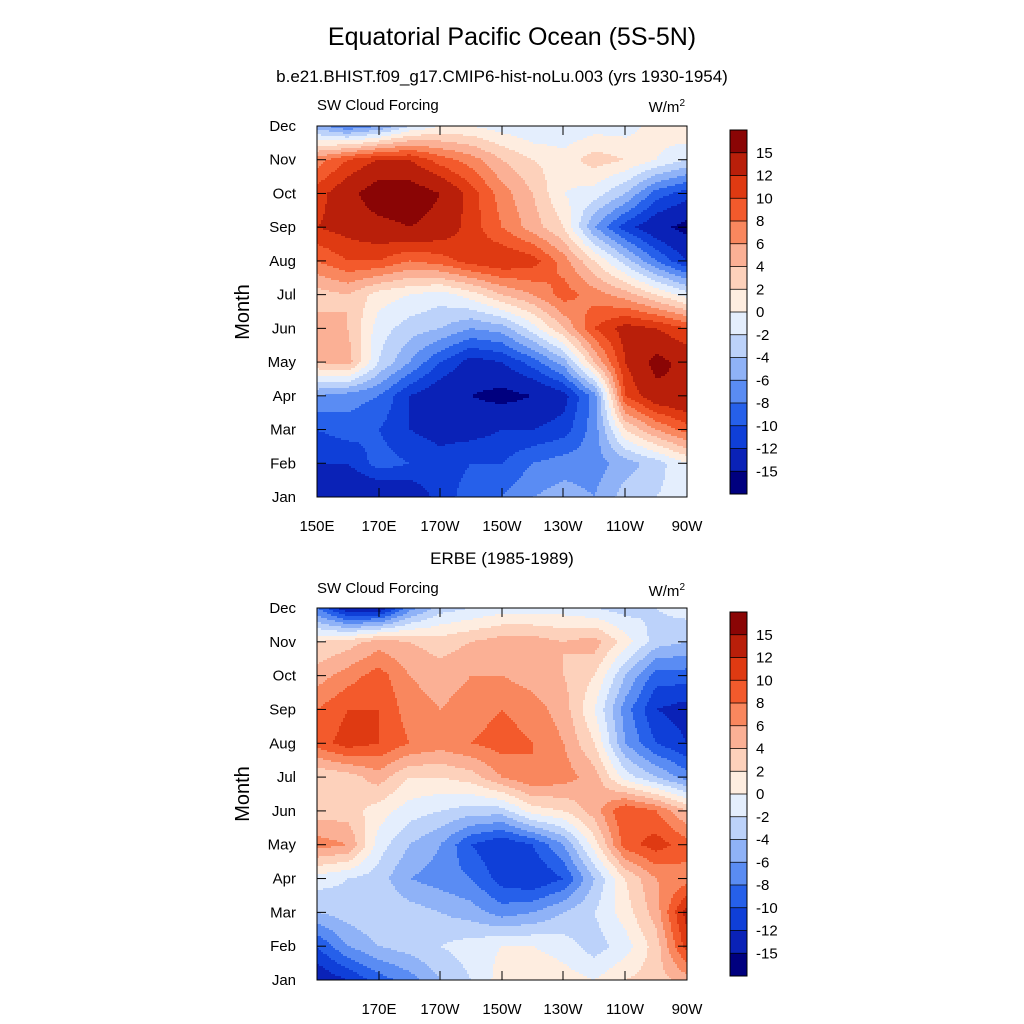  I want to click on colorbar-swatch, so click(738, 278).